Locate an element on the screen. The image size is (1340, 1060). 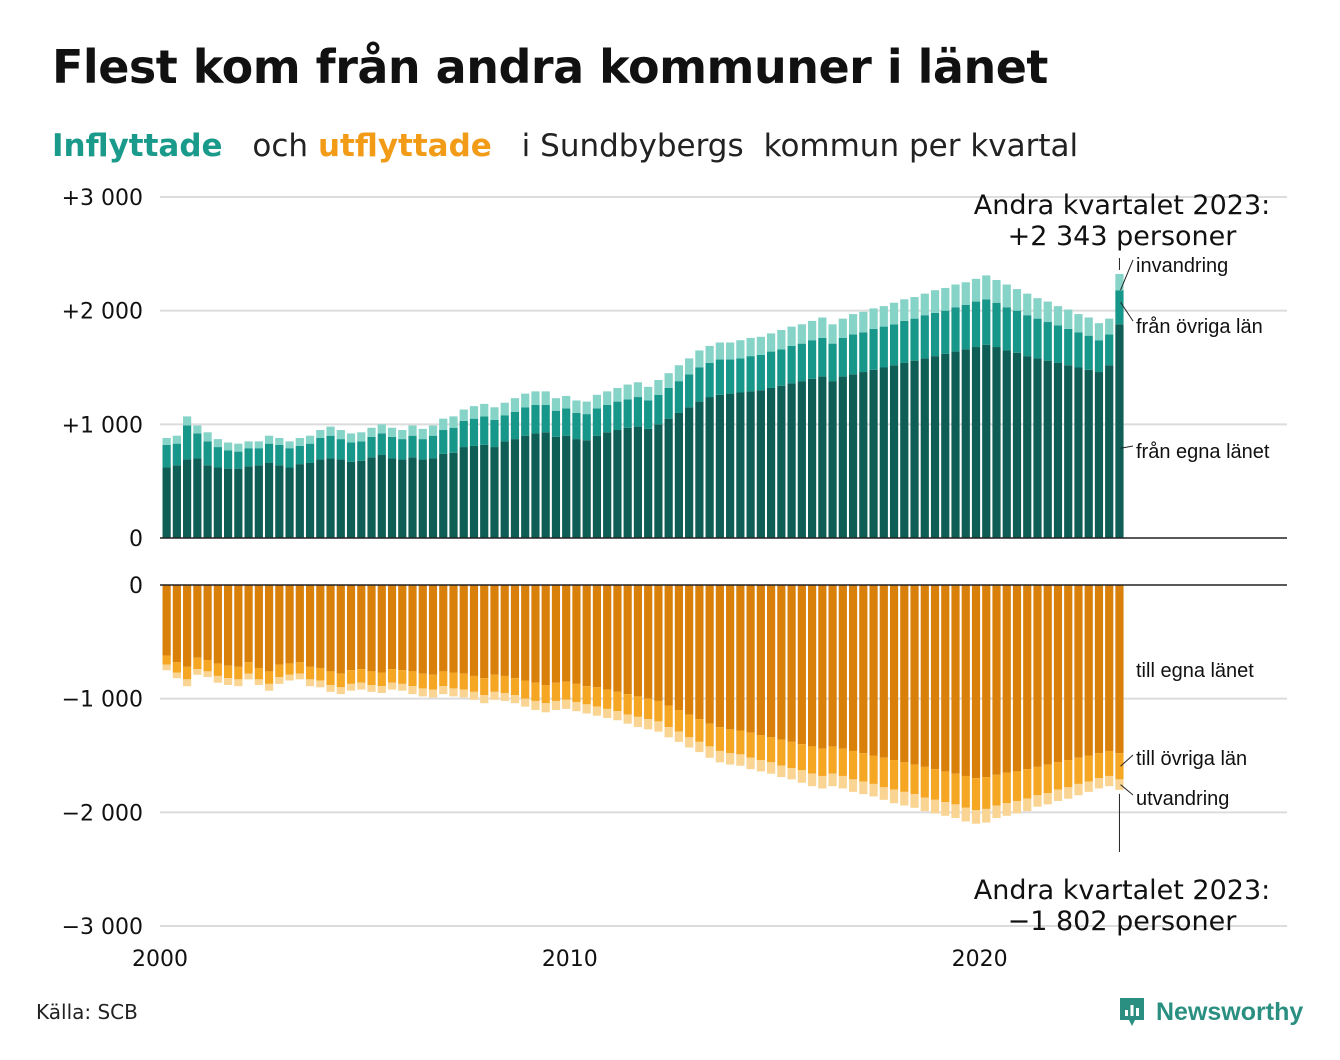
subtitle-kvartal: kvartal is located at coordinates (1024, 146).